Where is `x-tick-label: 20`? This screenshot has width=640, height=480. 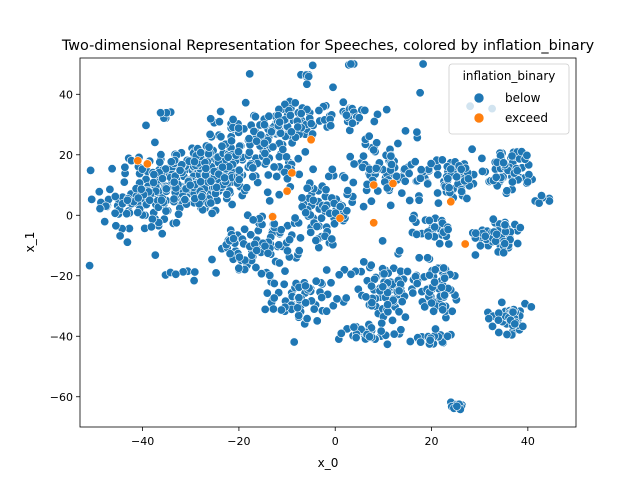 x-tick-label: 20 is located at coordinates (432, 441).